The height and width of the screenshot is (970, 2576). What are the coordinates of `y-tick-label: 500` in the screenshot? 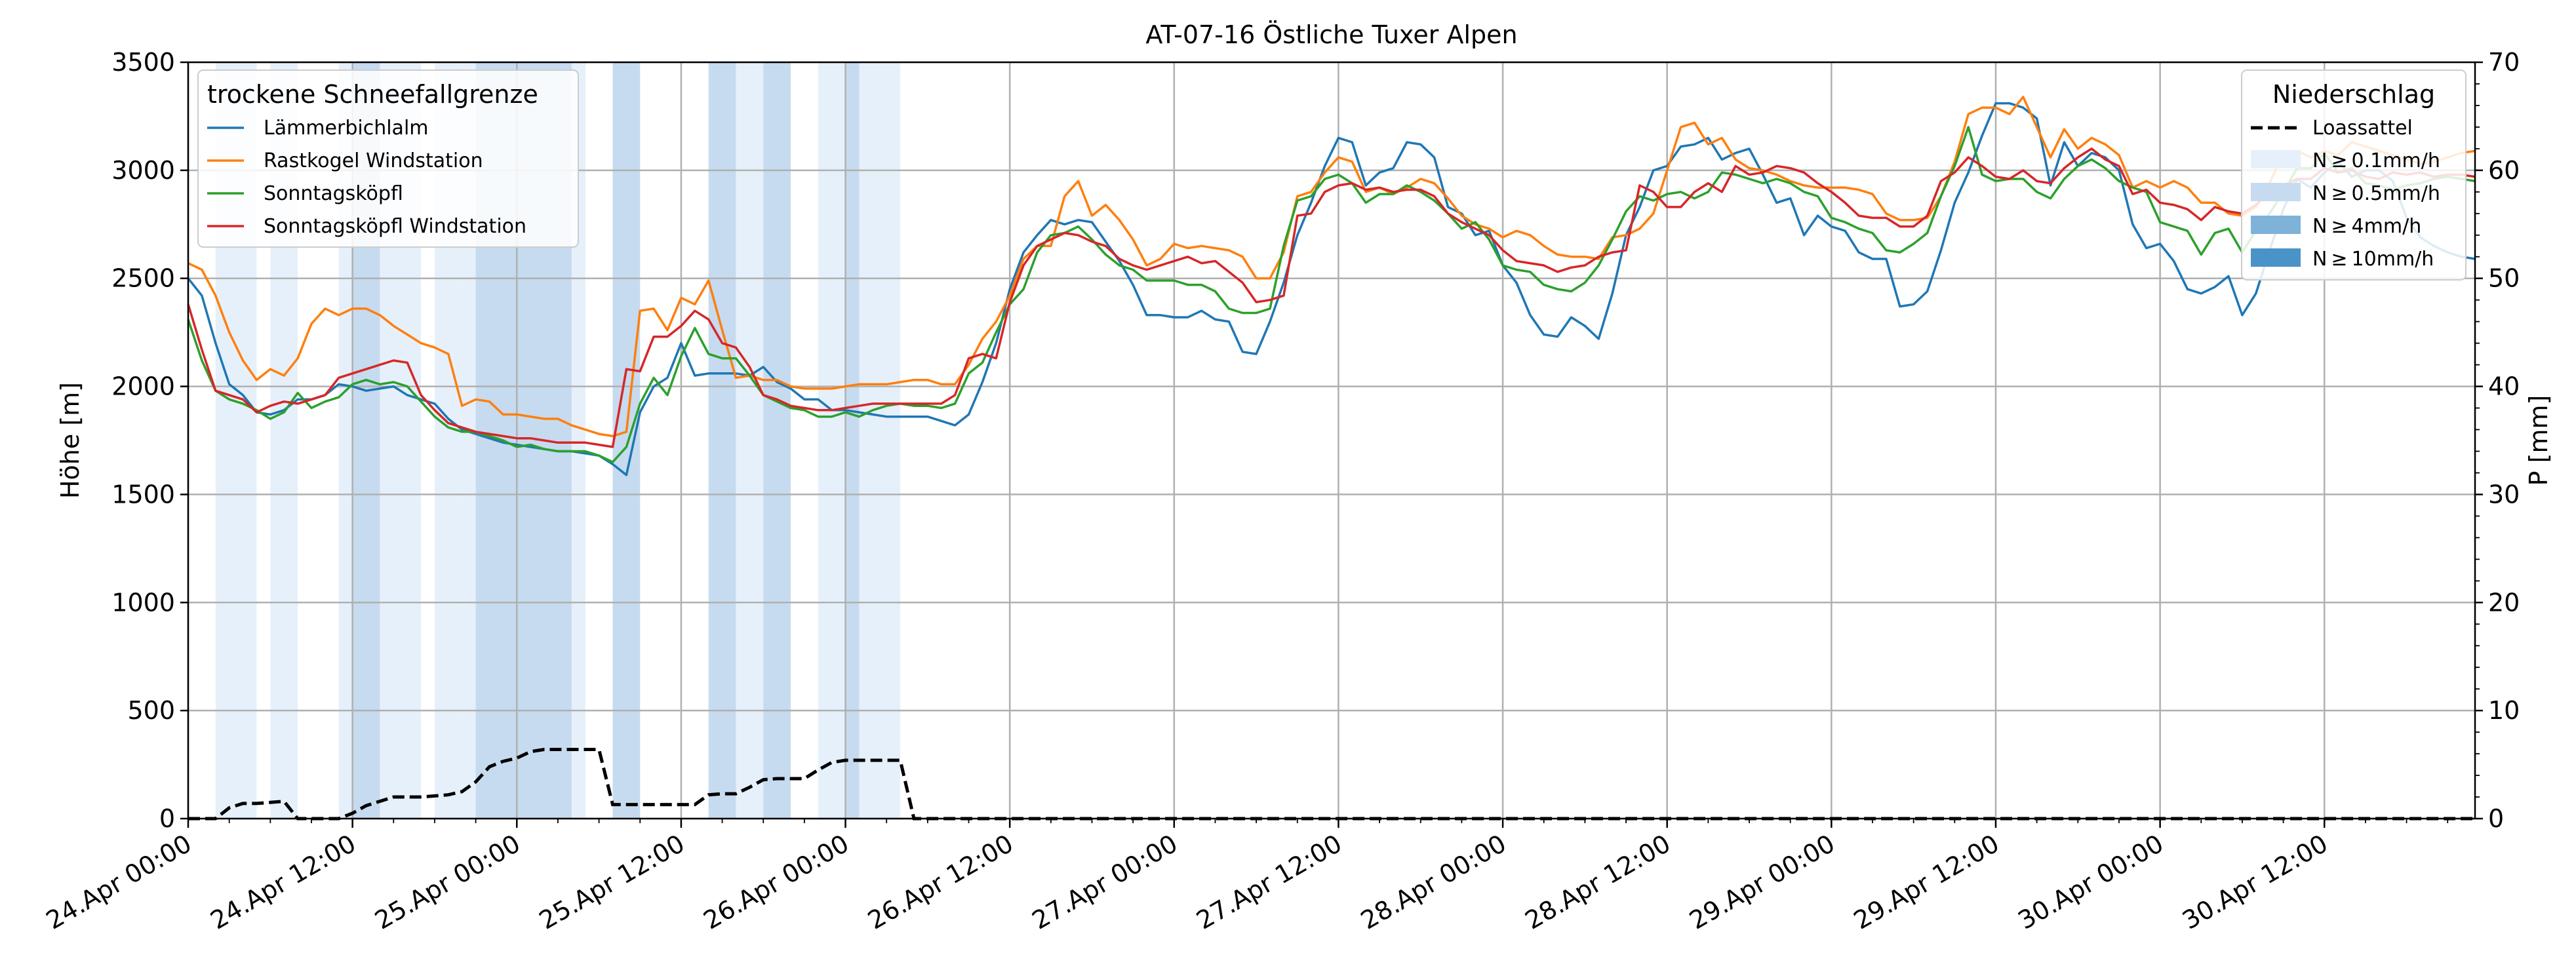 It's located at (151, 710).